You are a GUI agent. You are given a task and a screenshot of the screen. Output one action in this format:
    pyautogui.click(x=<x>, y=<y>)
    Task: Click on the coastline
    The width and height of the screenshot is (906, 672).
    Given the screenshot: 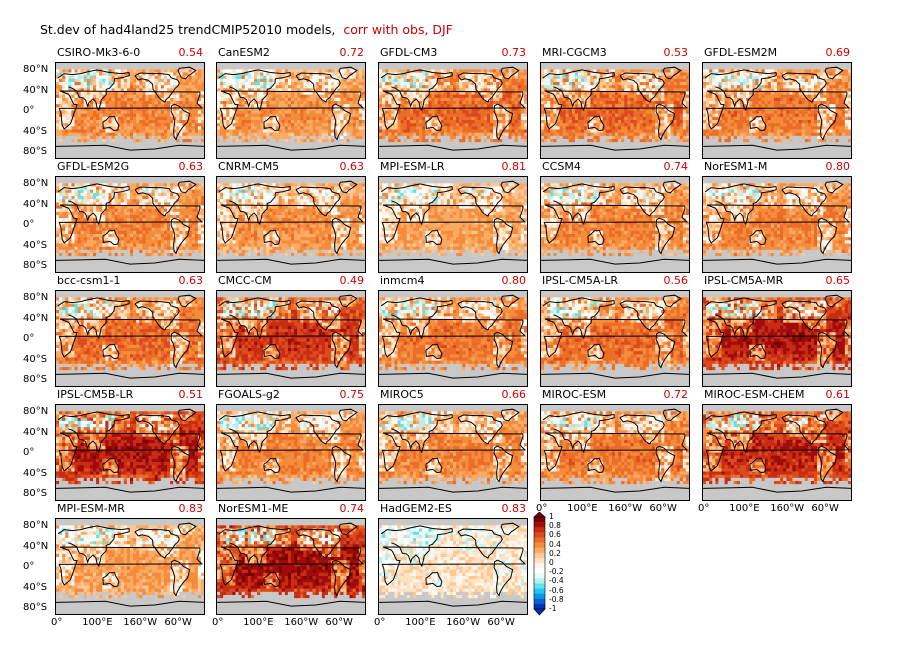 What is the action you would take?
    pyautogui.click(x=348, y=73)
    